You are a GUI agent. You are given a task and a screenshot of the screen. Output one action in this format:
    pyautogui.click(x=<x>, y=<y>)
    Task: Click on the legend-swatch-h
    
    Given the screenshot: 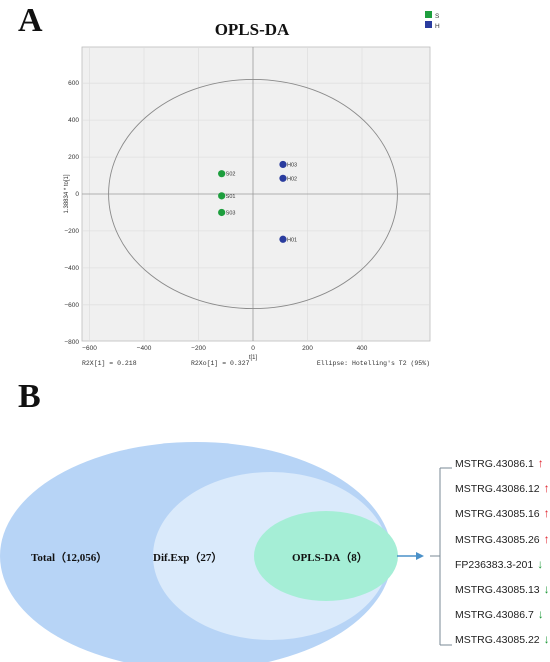 What is the action you would take?
    pyautogui.click(x=428, y=24)
    